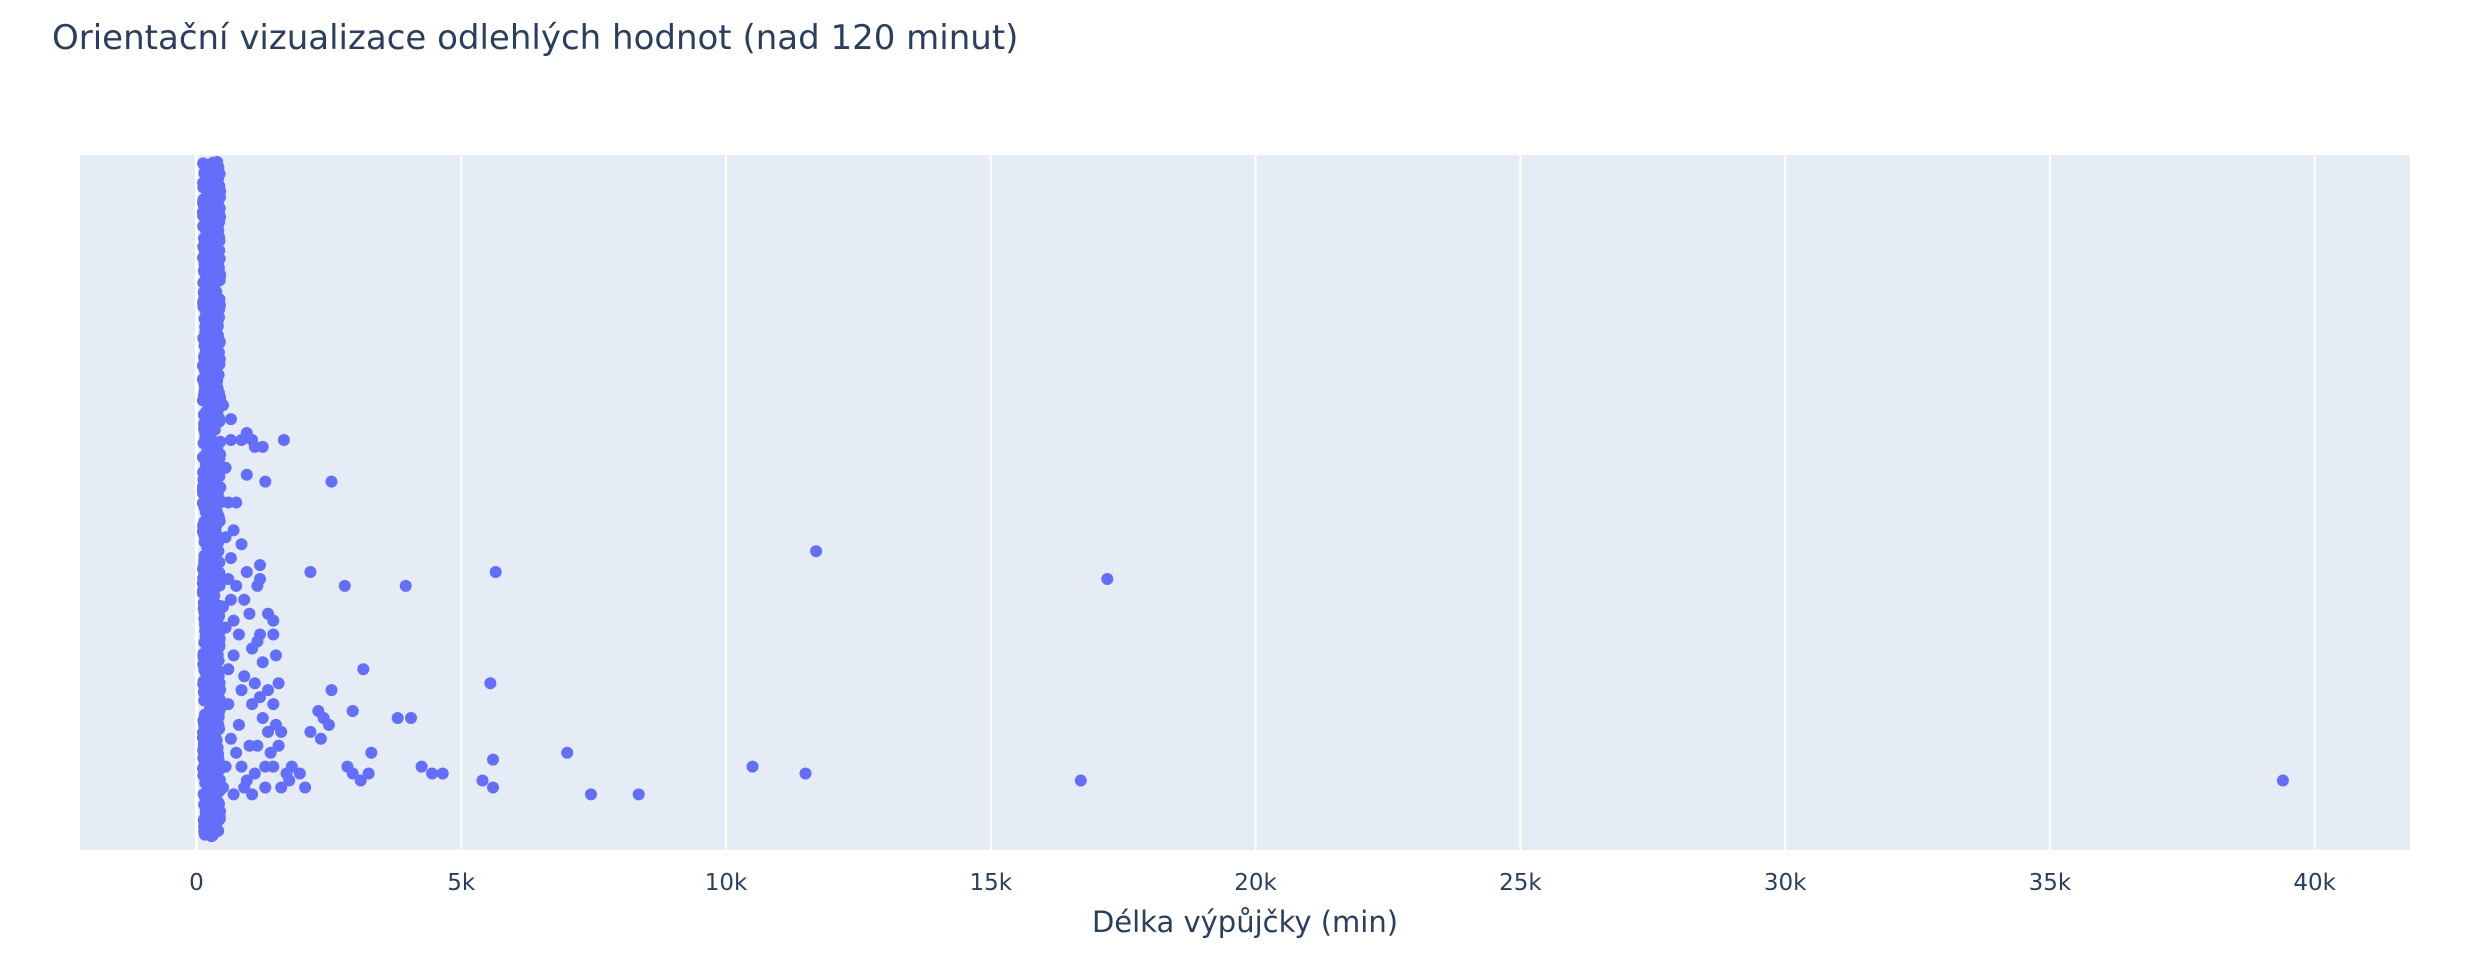  I want to click on x-tick-label: 10k, so click(726, 883).